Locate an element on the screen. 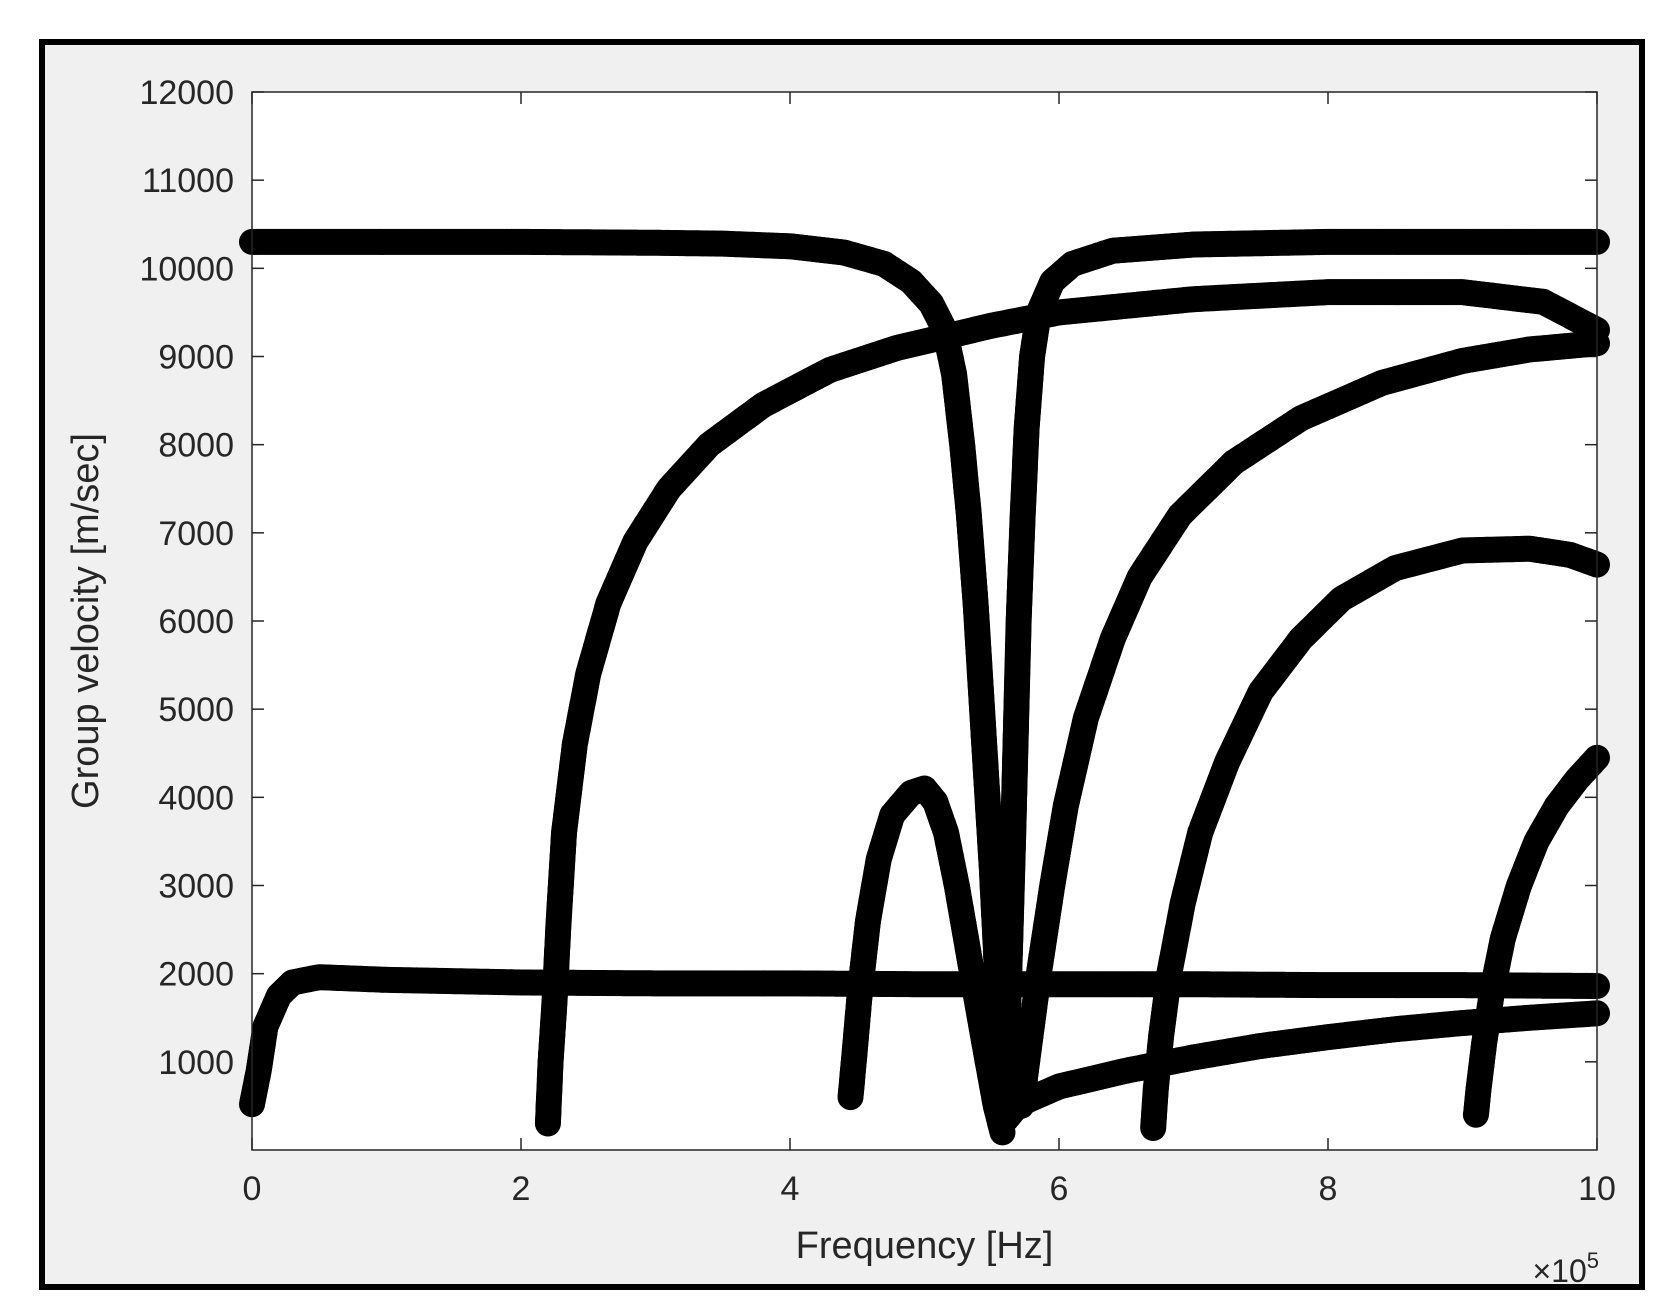 The image size is (1678, 1315). y-tick-label: 7000 is located at coordinates (196, 534).